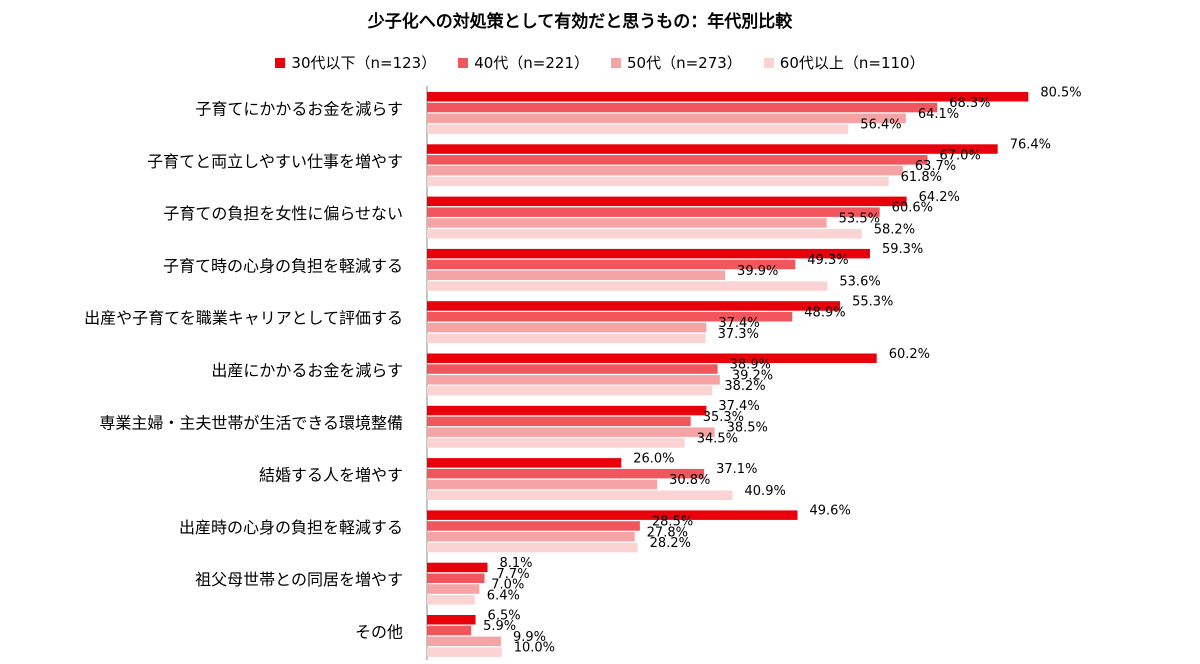 Image resolution: width=1200 pixels, height=664 pixels. I want to click on category-label: 子育てと両立しやすい仕事を増やす, so click(275, 161).